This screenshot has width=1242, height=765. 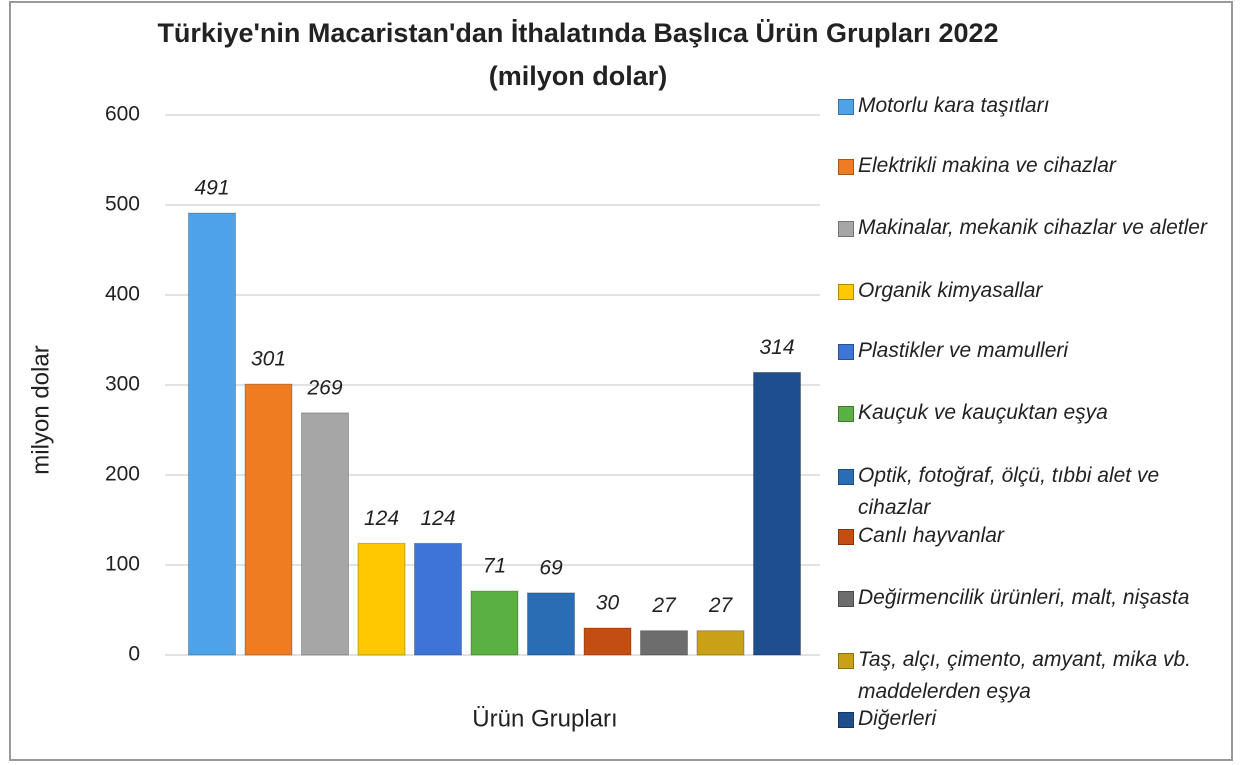 I want to click on y-axis-title: milyon dolar, so click(x=40, y=409).